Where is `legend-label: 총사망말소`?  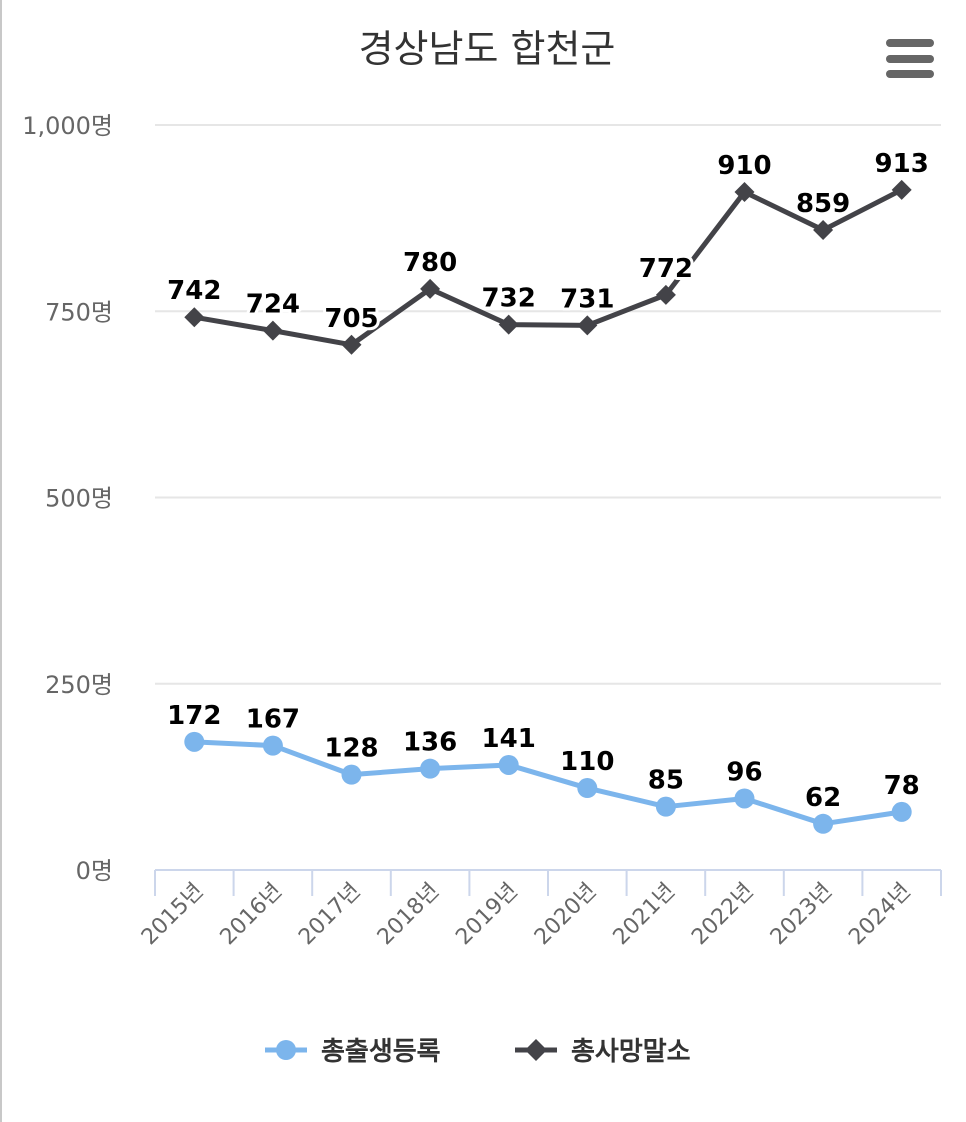 legend-label: 총사망말소 is located at coordinates (631, 1052).